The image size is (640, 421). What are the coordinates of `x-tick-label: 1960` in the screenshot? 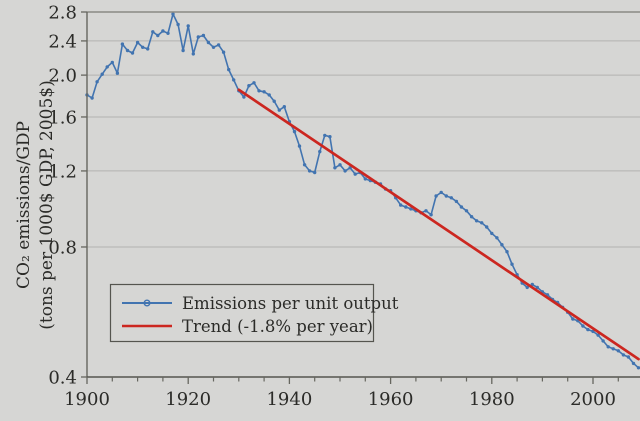 It's located at (391, 399).